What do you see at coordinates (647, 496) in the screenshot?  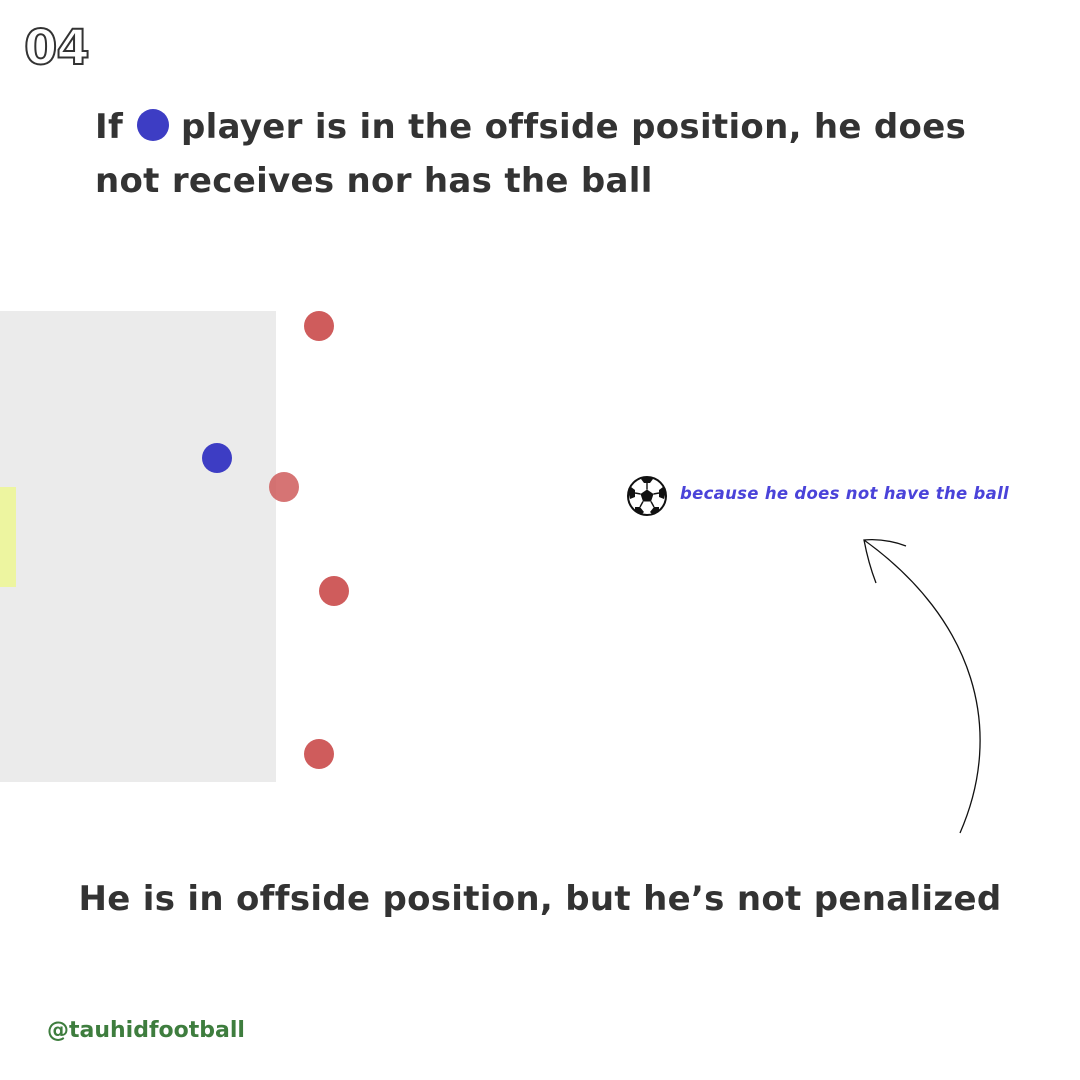 I see `soccer-ball-icon` at bounding box center [647, 496].